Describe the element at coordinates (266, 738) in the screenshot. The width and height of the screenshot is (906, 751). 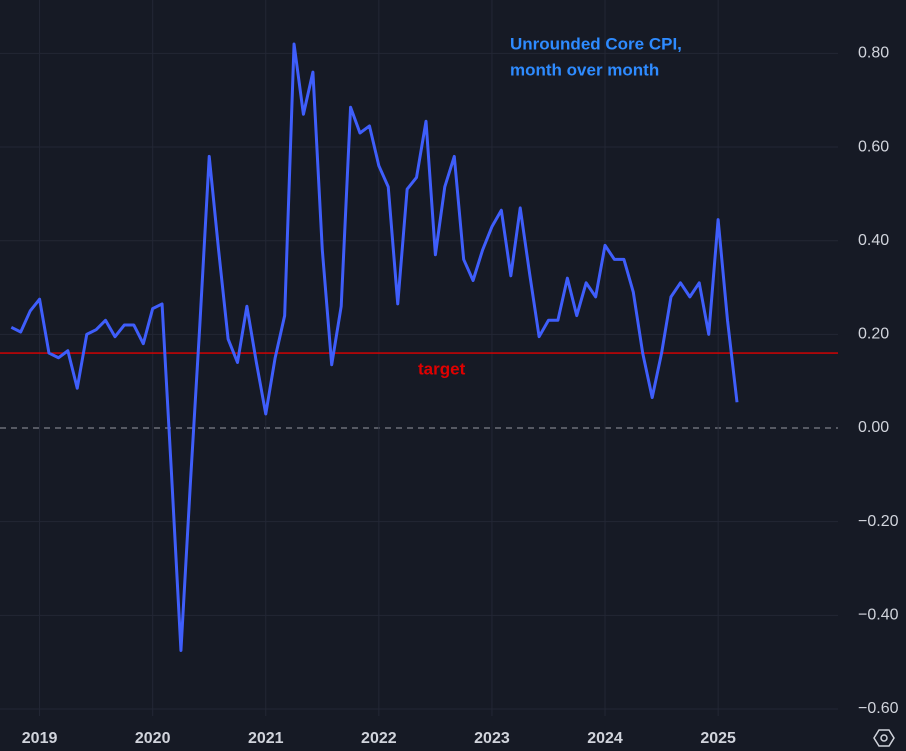
I see `x-tick-label: 2021` at that location.